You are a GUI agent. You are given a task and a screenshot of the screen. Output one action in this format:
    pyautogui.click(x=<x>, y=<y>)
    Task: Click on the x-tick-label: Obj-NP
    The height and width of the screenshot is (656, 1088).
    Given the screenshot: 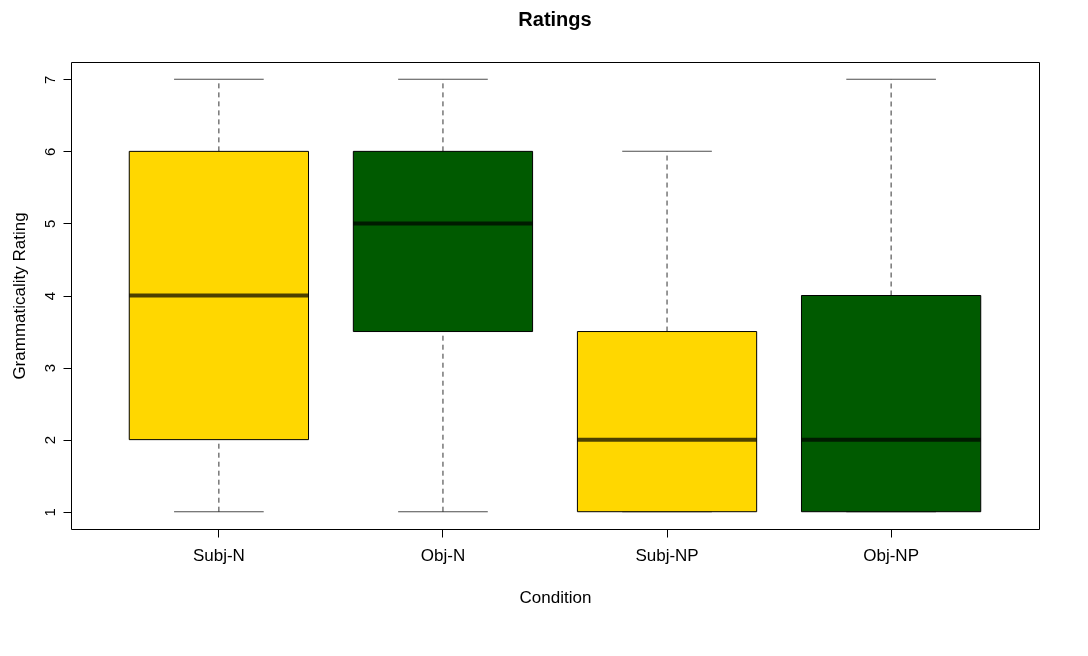 What is the action you would take?
    pyautogui.click(x=891, y=555)
    